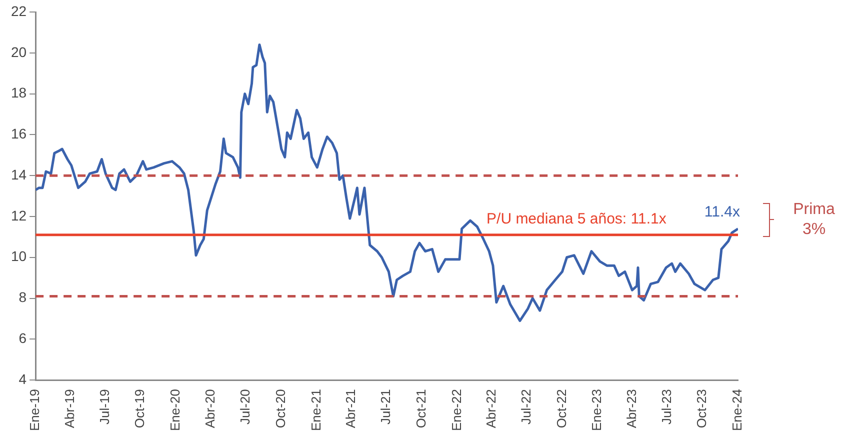 The height and width of the screenshot is (438, 851). I want to click on x-tick-label: Ene-22, so click(456, 410).